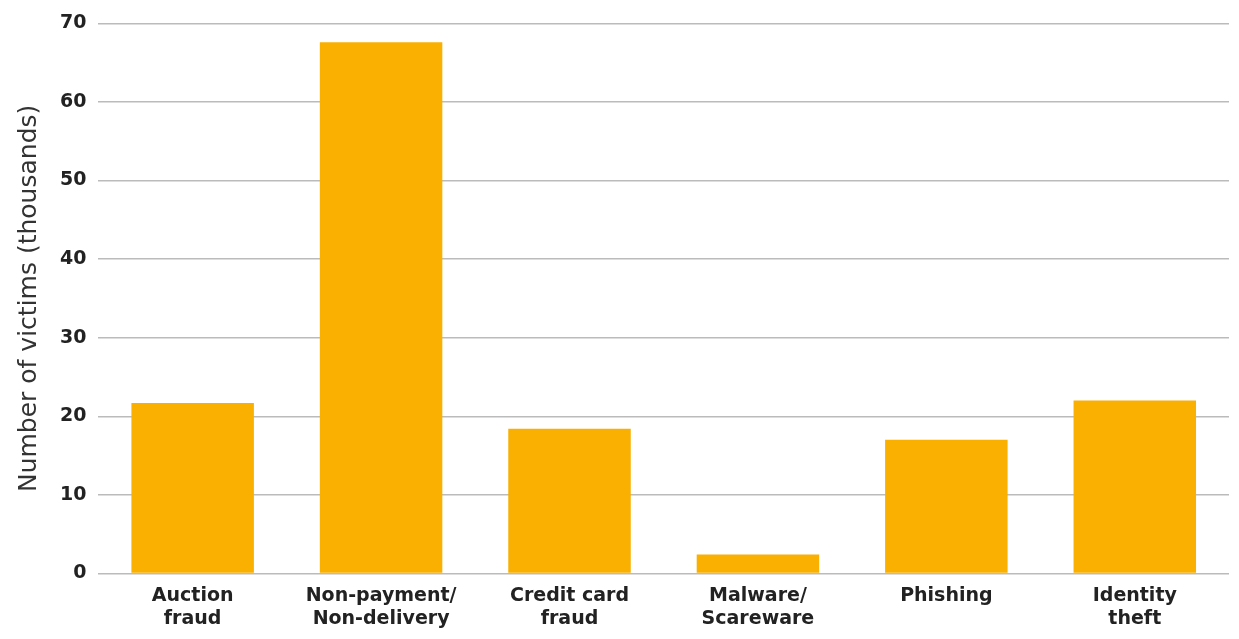 This screenshot has height=639, width=1239. I want to click on y-axis-title: Number of victims (thousands), so click(27, 298).